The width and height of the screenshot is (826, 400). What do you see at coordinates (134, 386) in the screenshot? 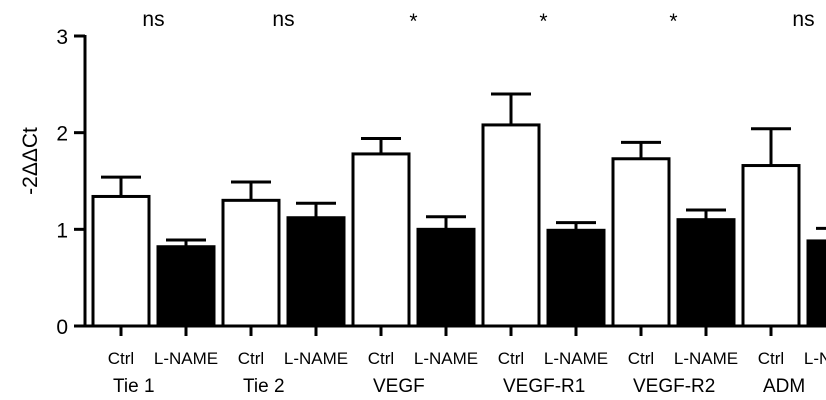
I see `group-label: Tie 1` at bounding box center [134, 386].